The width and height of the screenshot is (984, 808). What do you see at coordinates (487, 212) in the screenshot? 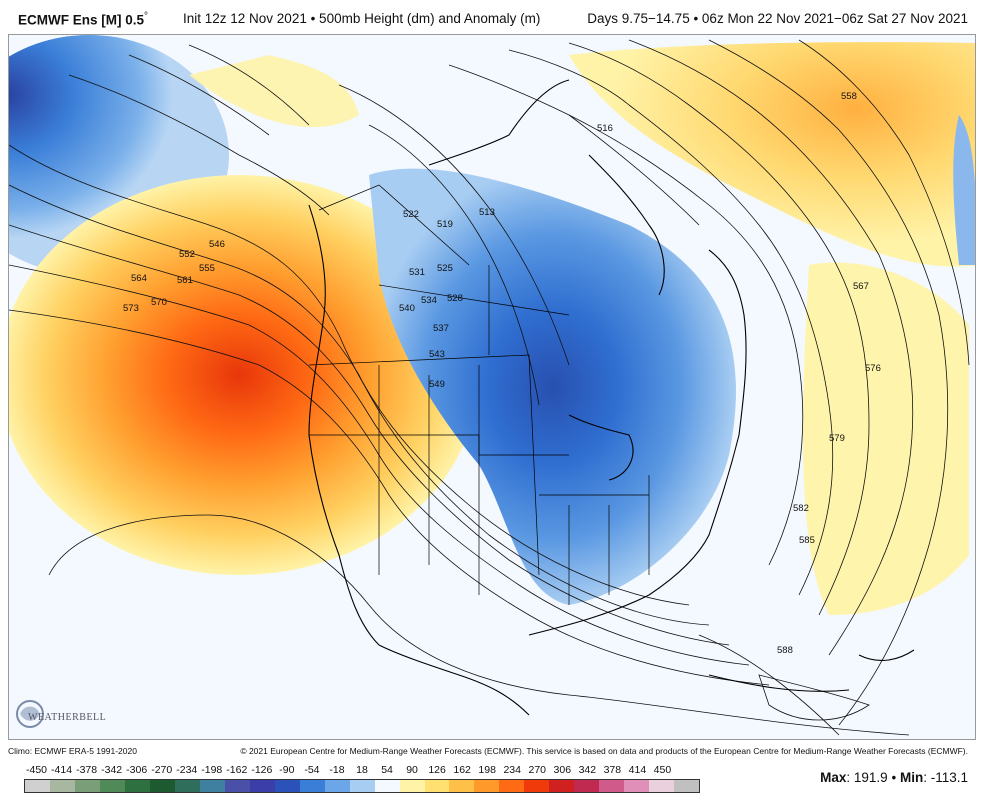
I see `contour-label: 513` at bounding box center [487, 212].